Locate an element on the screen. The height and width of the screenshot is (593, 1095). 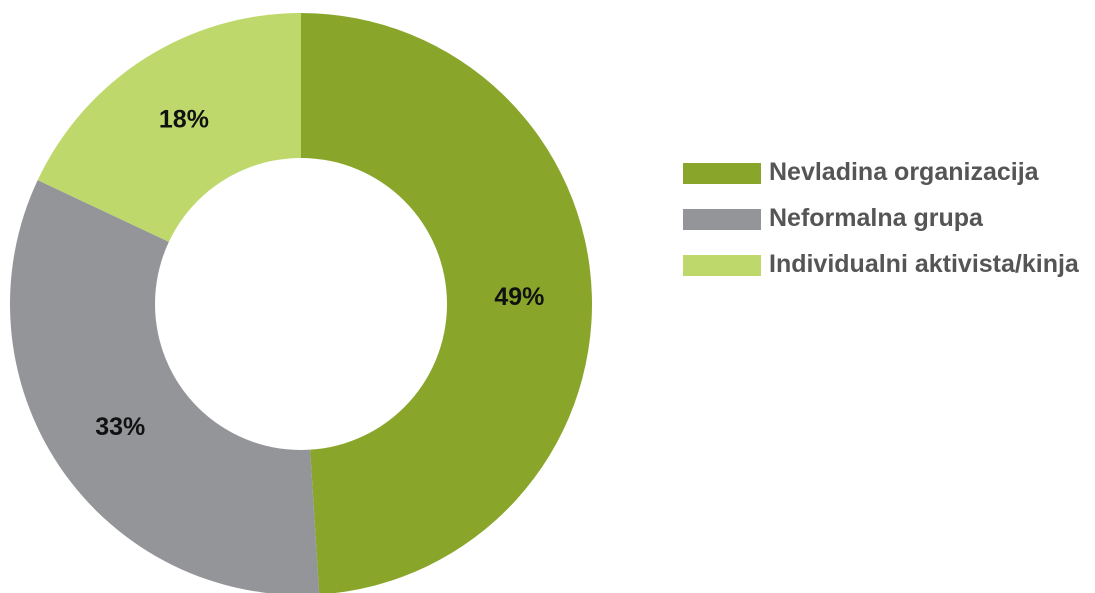
legend-item-nevladina-organizacija: Nevladina organizacija is located at coordinates (888, 173).